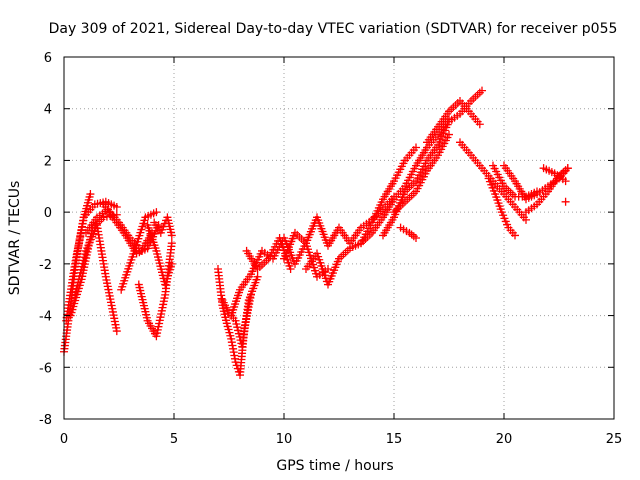  I want to click on y-tick-label: 6, so click(48, 58).